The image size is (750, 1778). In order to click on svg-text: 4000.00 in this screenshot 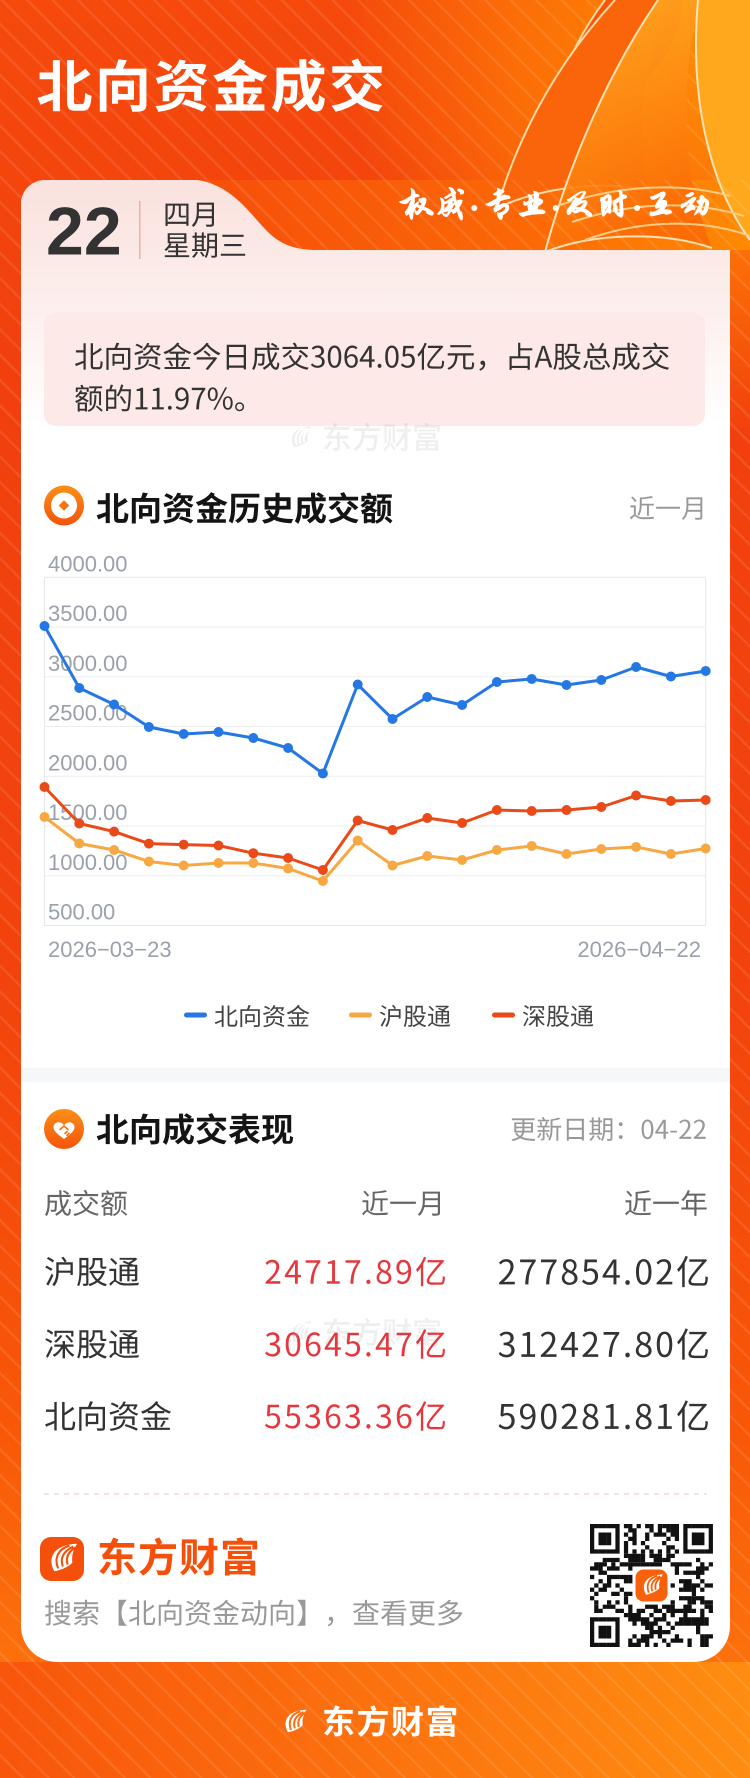, I will do `click(88, 564)`.